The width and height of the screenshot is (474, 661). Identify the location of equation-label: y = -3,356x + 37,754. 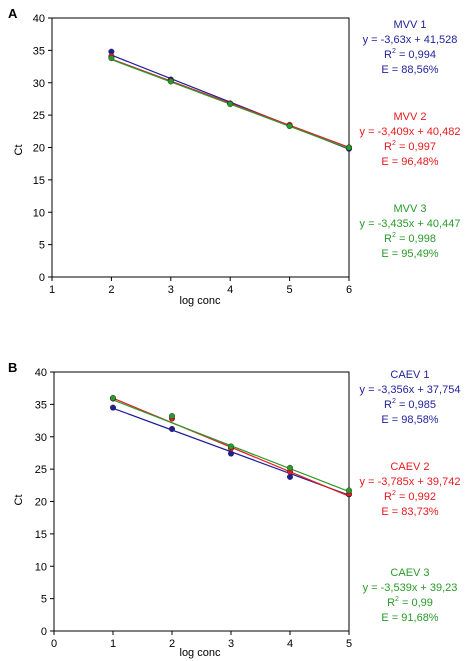
(410, 390).